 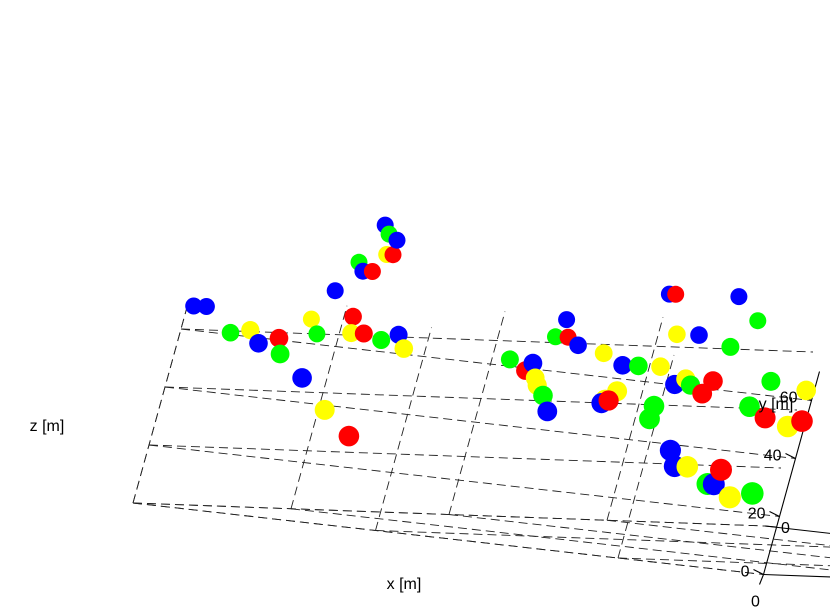 I want to click on z-axis-line, so click(x=791, y=473).